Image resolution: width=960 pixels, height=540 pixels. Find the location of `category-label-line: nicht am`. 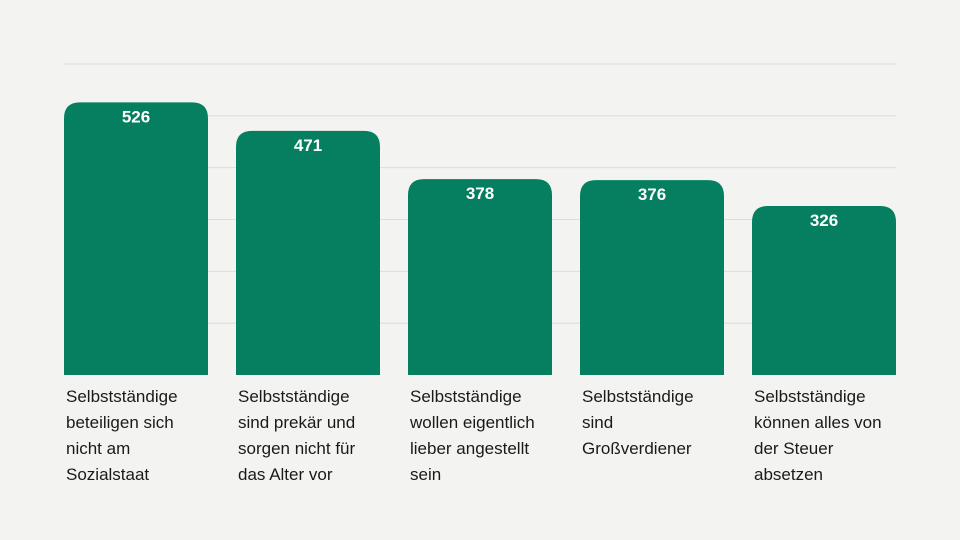

category-label-line: nicht am is located at coordinates (98, 448).